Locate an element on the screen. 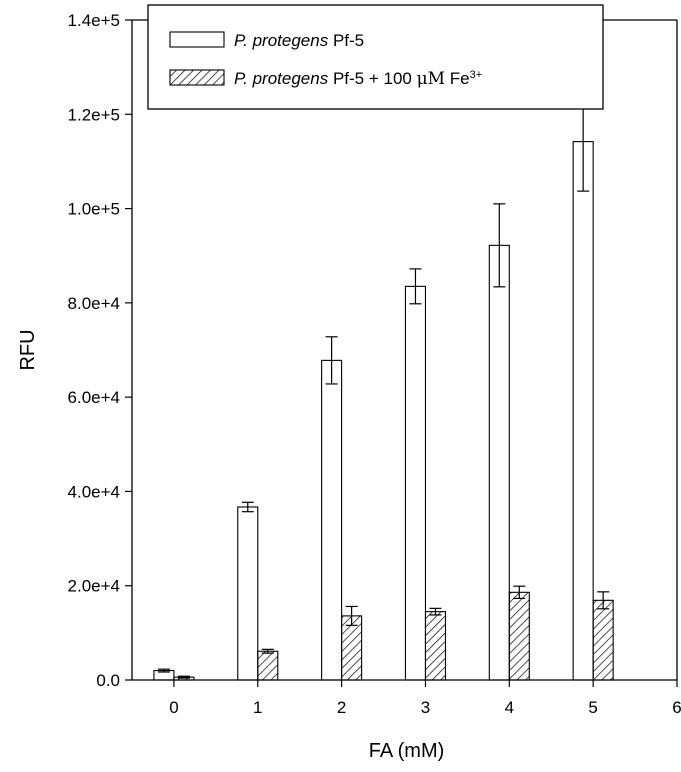 The width and height of the screenshot is (681, 772). x-tick-label: 2 is located at coordinates (341, 707).